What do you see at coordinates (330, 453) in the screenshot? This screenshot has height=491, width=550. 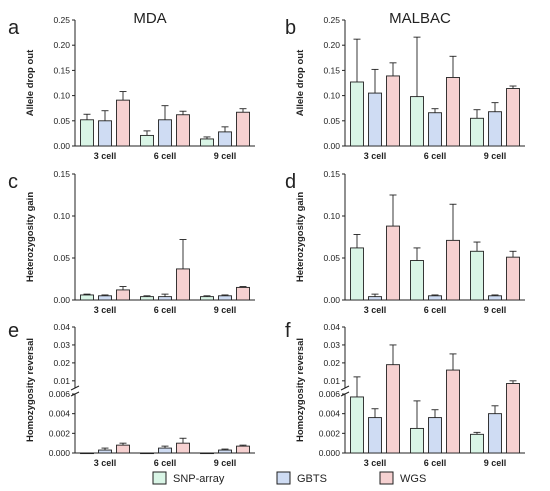 I see `y-tick-label: 0.000` at bounding box center [330, 453].